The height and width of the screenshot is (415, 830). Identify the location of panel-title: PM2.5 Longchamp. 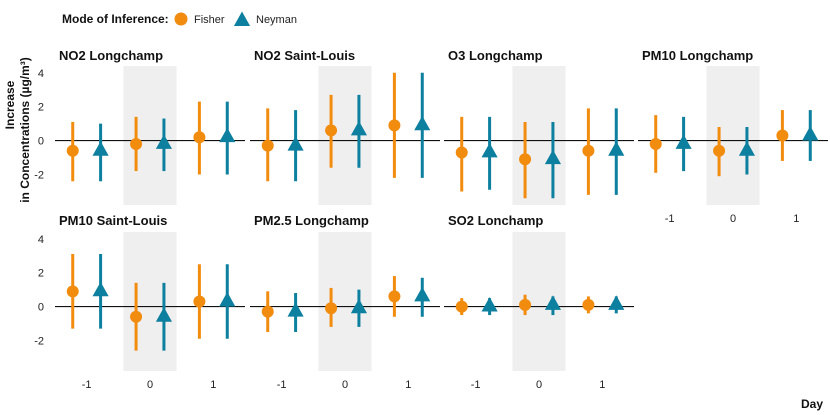
(311, 220).